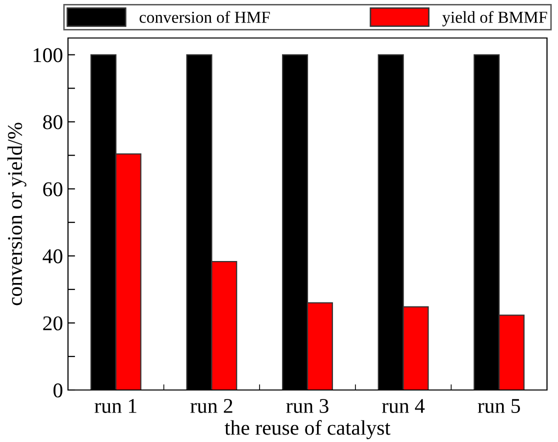 This screenshot has height=442, width=558. Describe the element at coordinates (205, 17) in the screenshot. I see `legend-label: conversion of HMF` at that location.